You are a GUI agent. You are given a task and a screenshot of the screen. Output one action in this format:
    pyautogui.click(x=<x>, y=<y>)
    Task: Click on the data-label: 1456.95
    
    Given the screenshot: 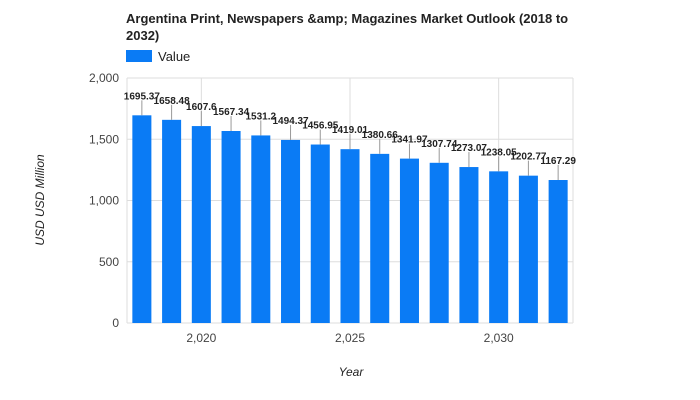 What is the action you would take?
    pyautogui.click(x=320, y=126)
    